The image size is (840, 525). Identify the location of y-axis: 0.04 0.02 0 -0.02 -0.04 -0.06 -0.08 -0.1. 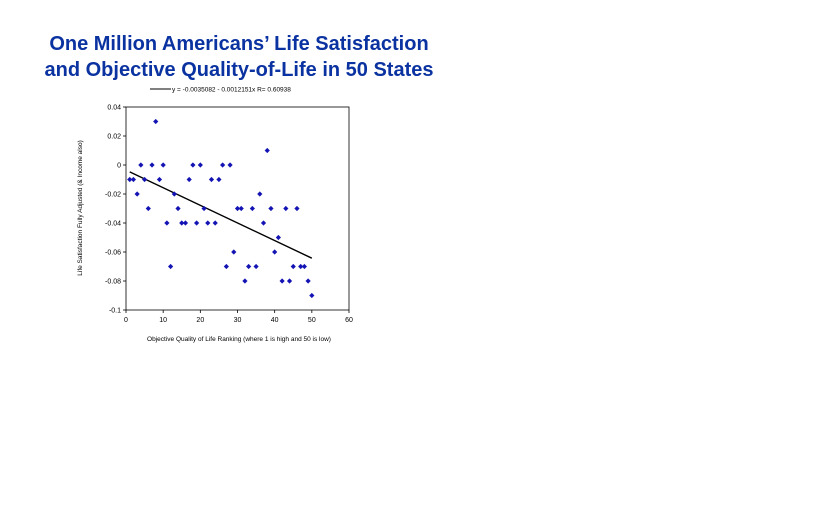
(115, 210).